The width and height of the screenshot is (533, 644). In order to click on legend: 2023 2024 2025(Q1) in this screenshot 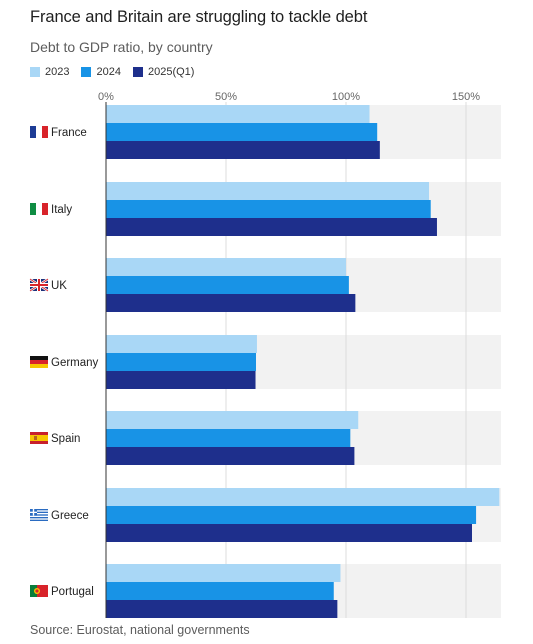, I will do `click(118, 72)`.